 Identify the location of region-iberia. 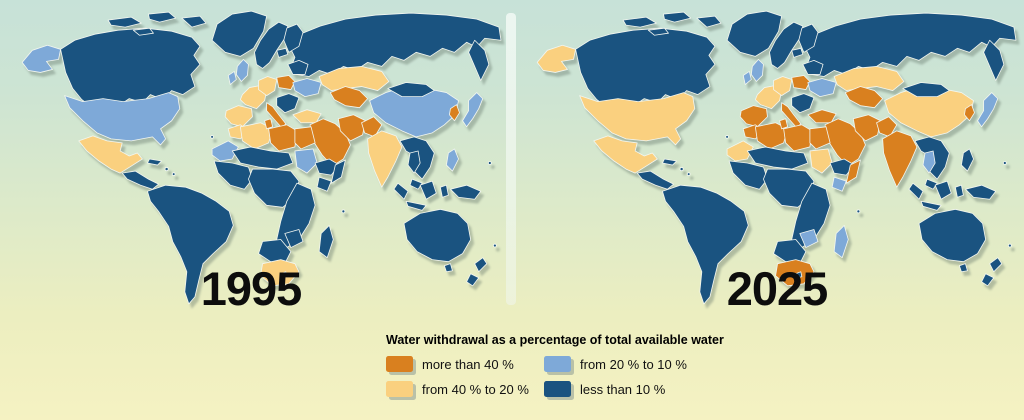
(753, 116).